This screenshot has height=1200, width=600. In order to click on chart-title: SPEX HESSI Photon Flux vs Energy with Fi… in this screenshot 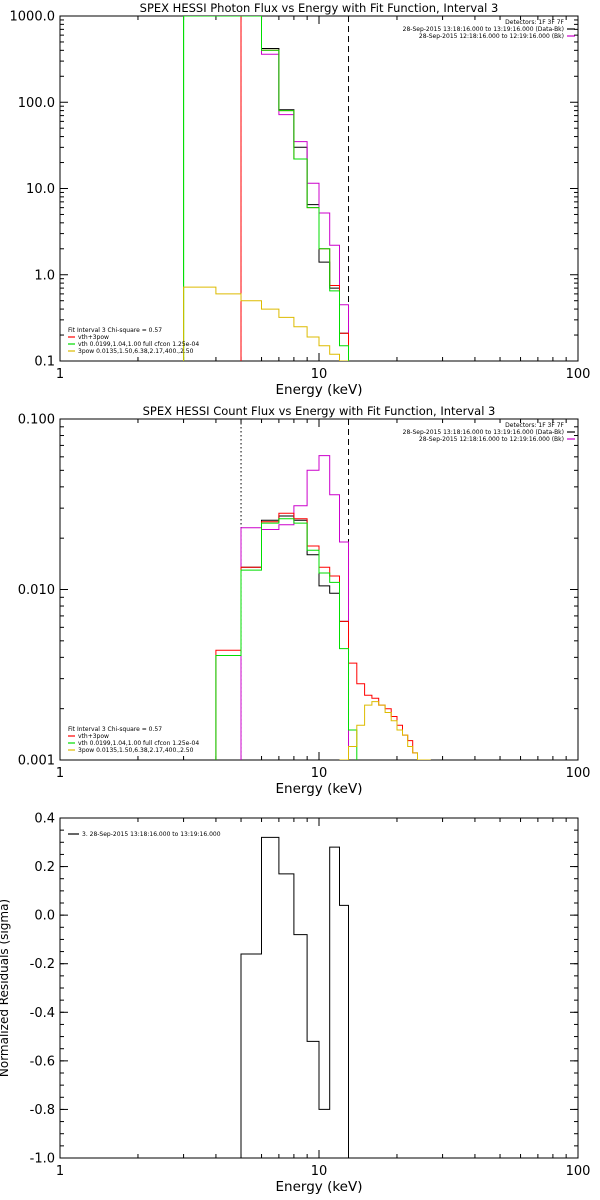, I will do `click(319, 8)`.